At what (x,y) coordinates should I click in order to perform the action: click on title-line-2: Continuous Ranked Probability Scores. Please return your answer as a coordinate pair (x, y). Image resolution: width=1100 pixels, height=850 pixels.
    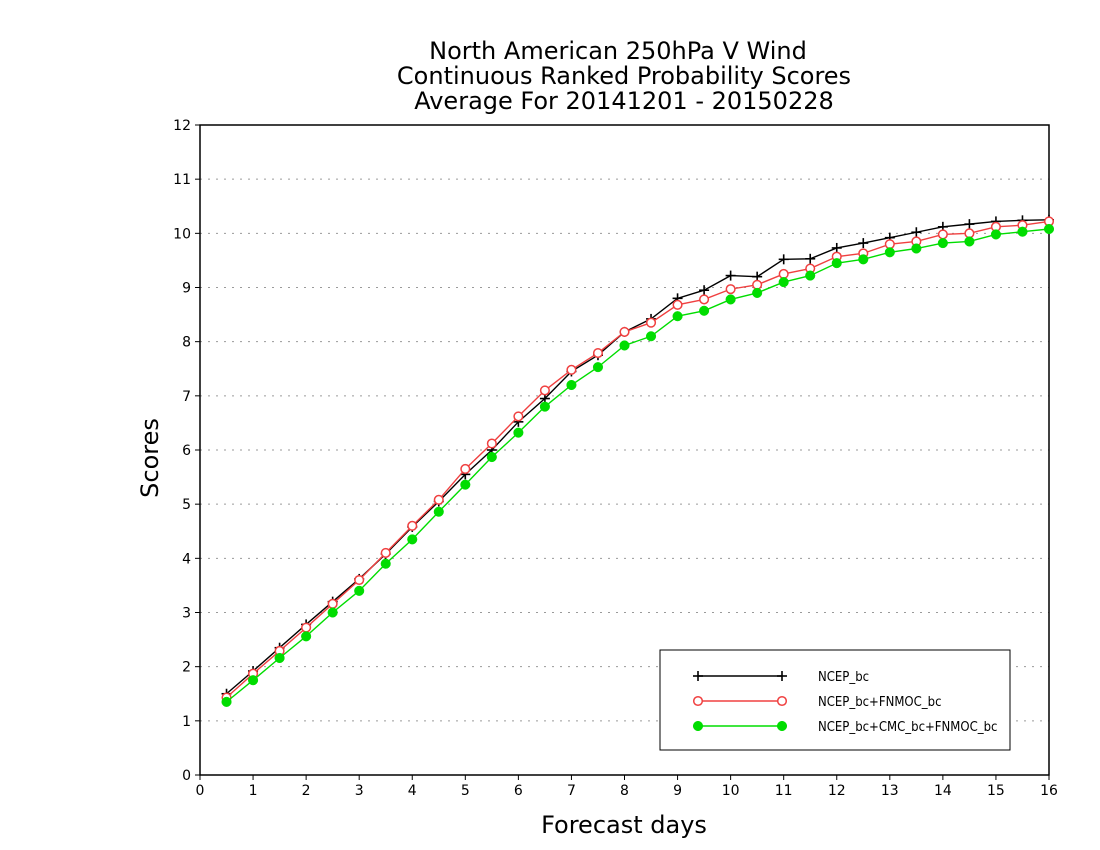
    Looking at the image, I should click on (624, 76).